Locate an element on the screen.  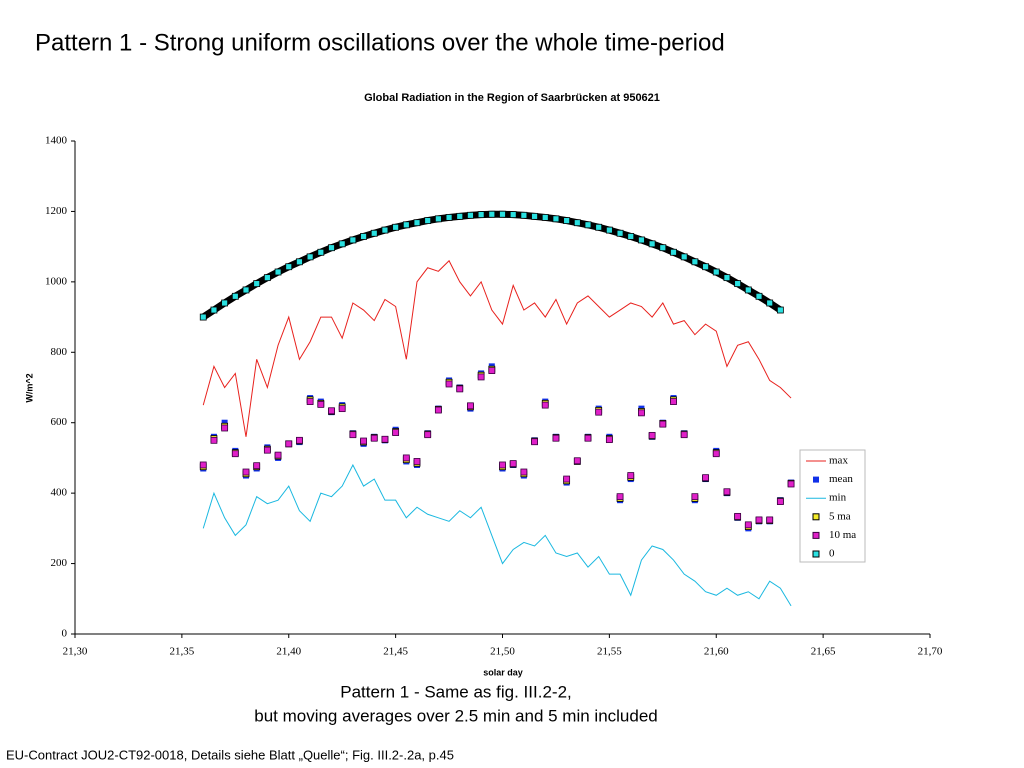
y-axis-label: W/m^2 is located at coordinates (29, 387).